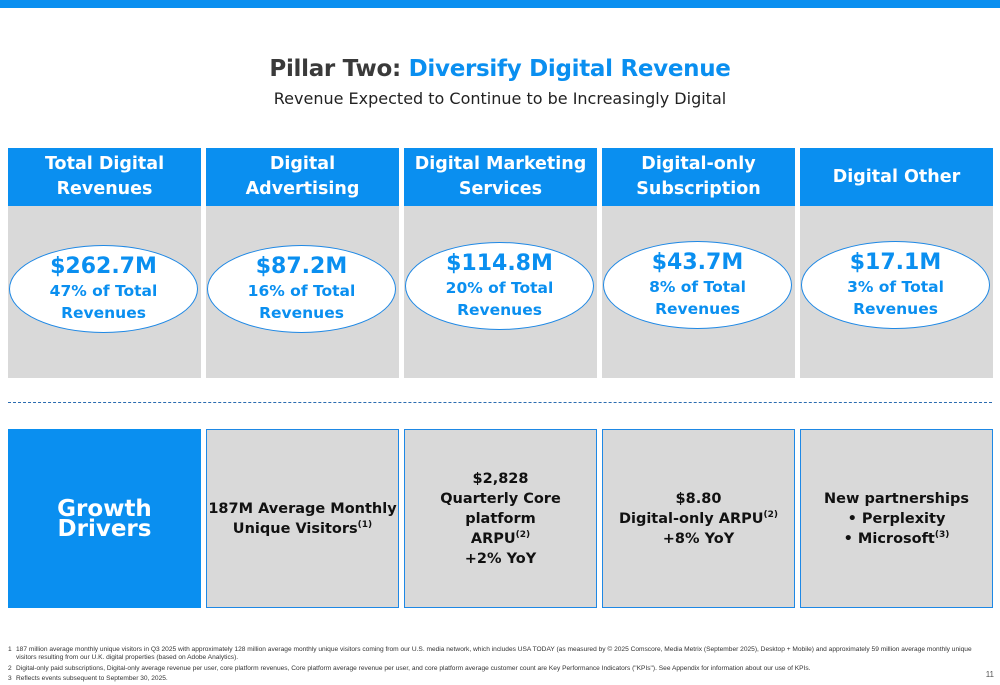 The width and height of the screenshot is (1000, 685). I want to click on page-number: 11, so click(989, 674).